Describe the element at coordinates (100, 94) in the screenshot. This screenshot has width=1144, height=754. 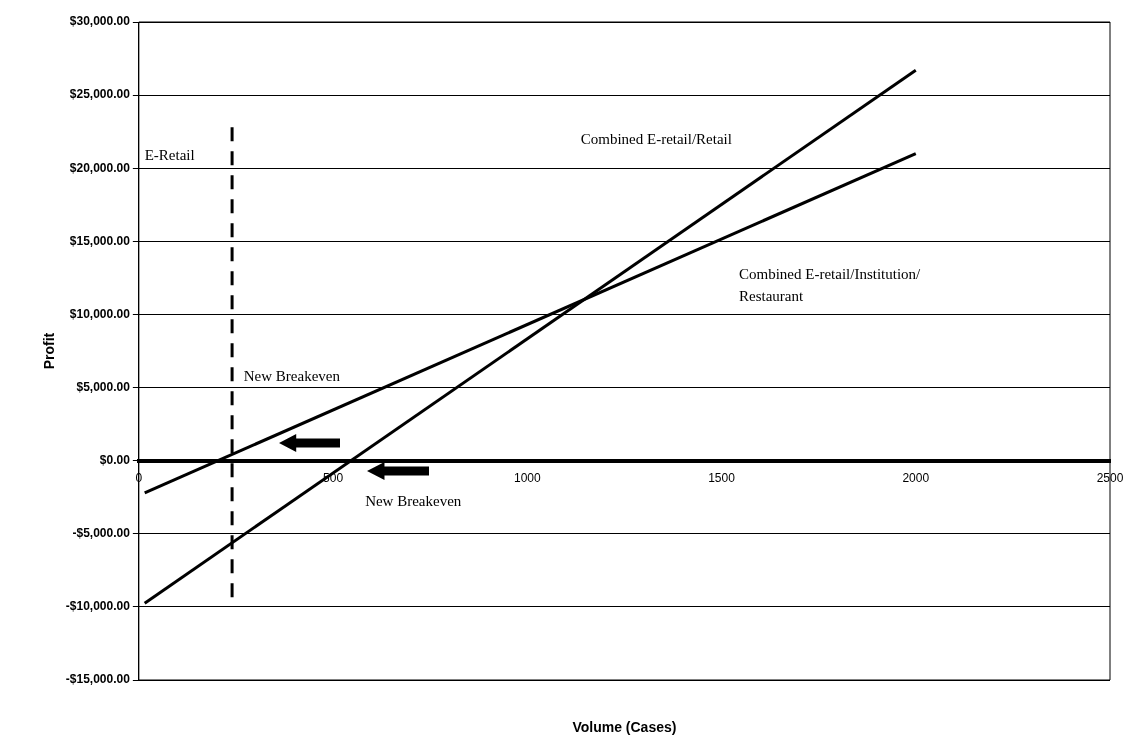
I see `y-tick-label: $25,000.00` at that location.